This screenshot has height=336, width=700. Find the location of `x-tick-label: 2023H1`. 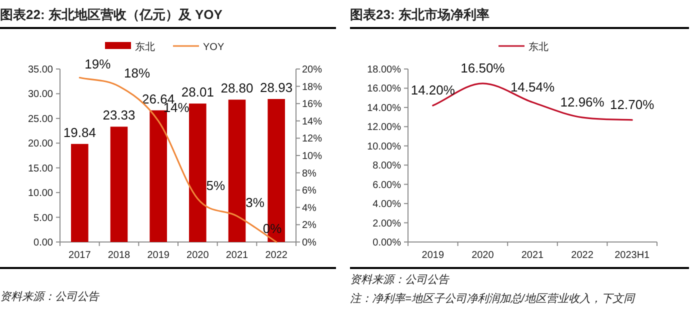

x-tick-label: 2023H1 is located at coordinates (632, 255).